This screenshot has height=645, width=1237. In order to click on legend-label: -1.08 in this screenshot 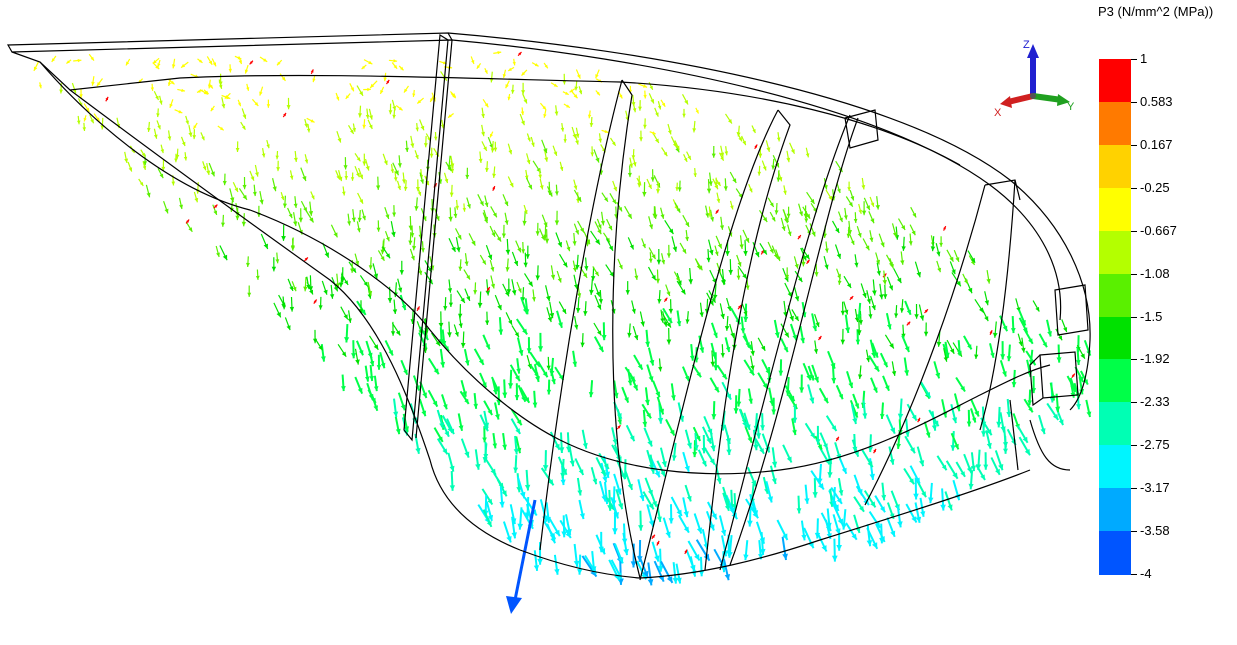, I will do `click(1155, 273)`.